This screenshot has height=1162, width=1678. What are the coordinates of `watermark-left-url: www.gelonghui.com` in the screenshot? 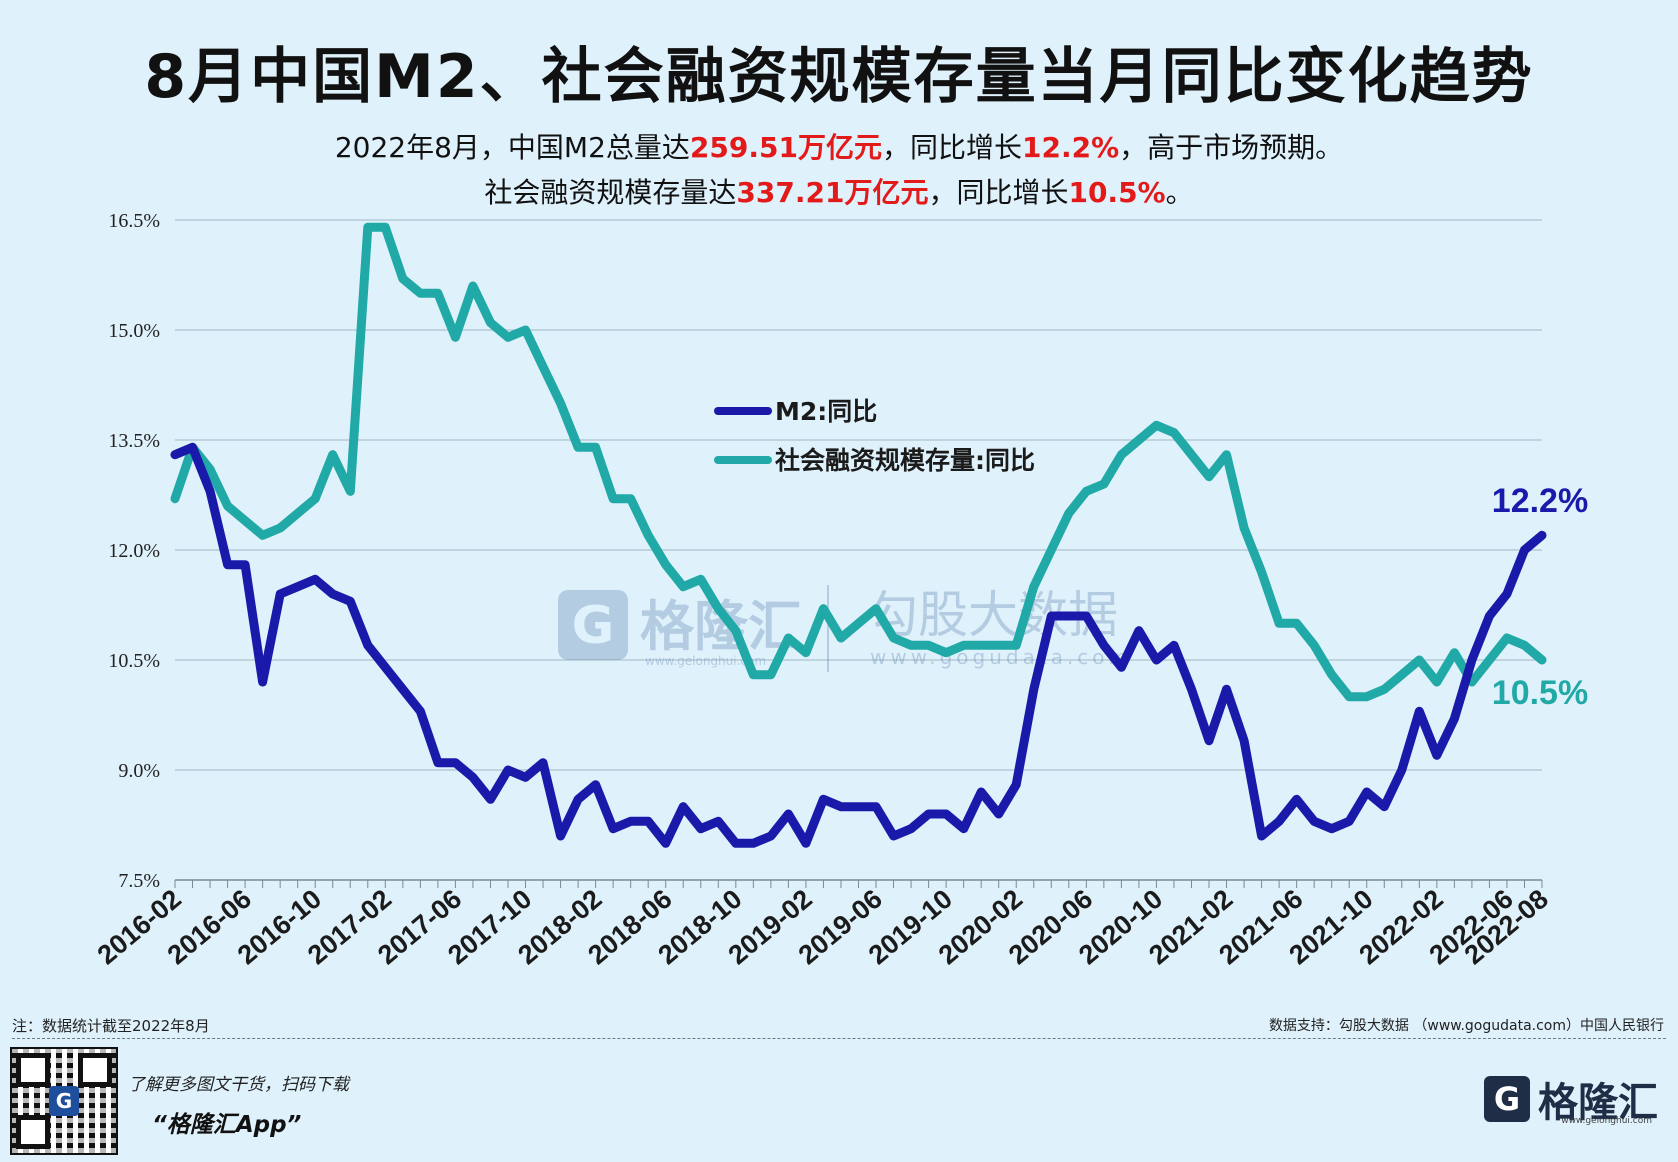 It's located at (705, 661).